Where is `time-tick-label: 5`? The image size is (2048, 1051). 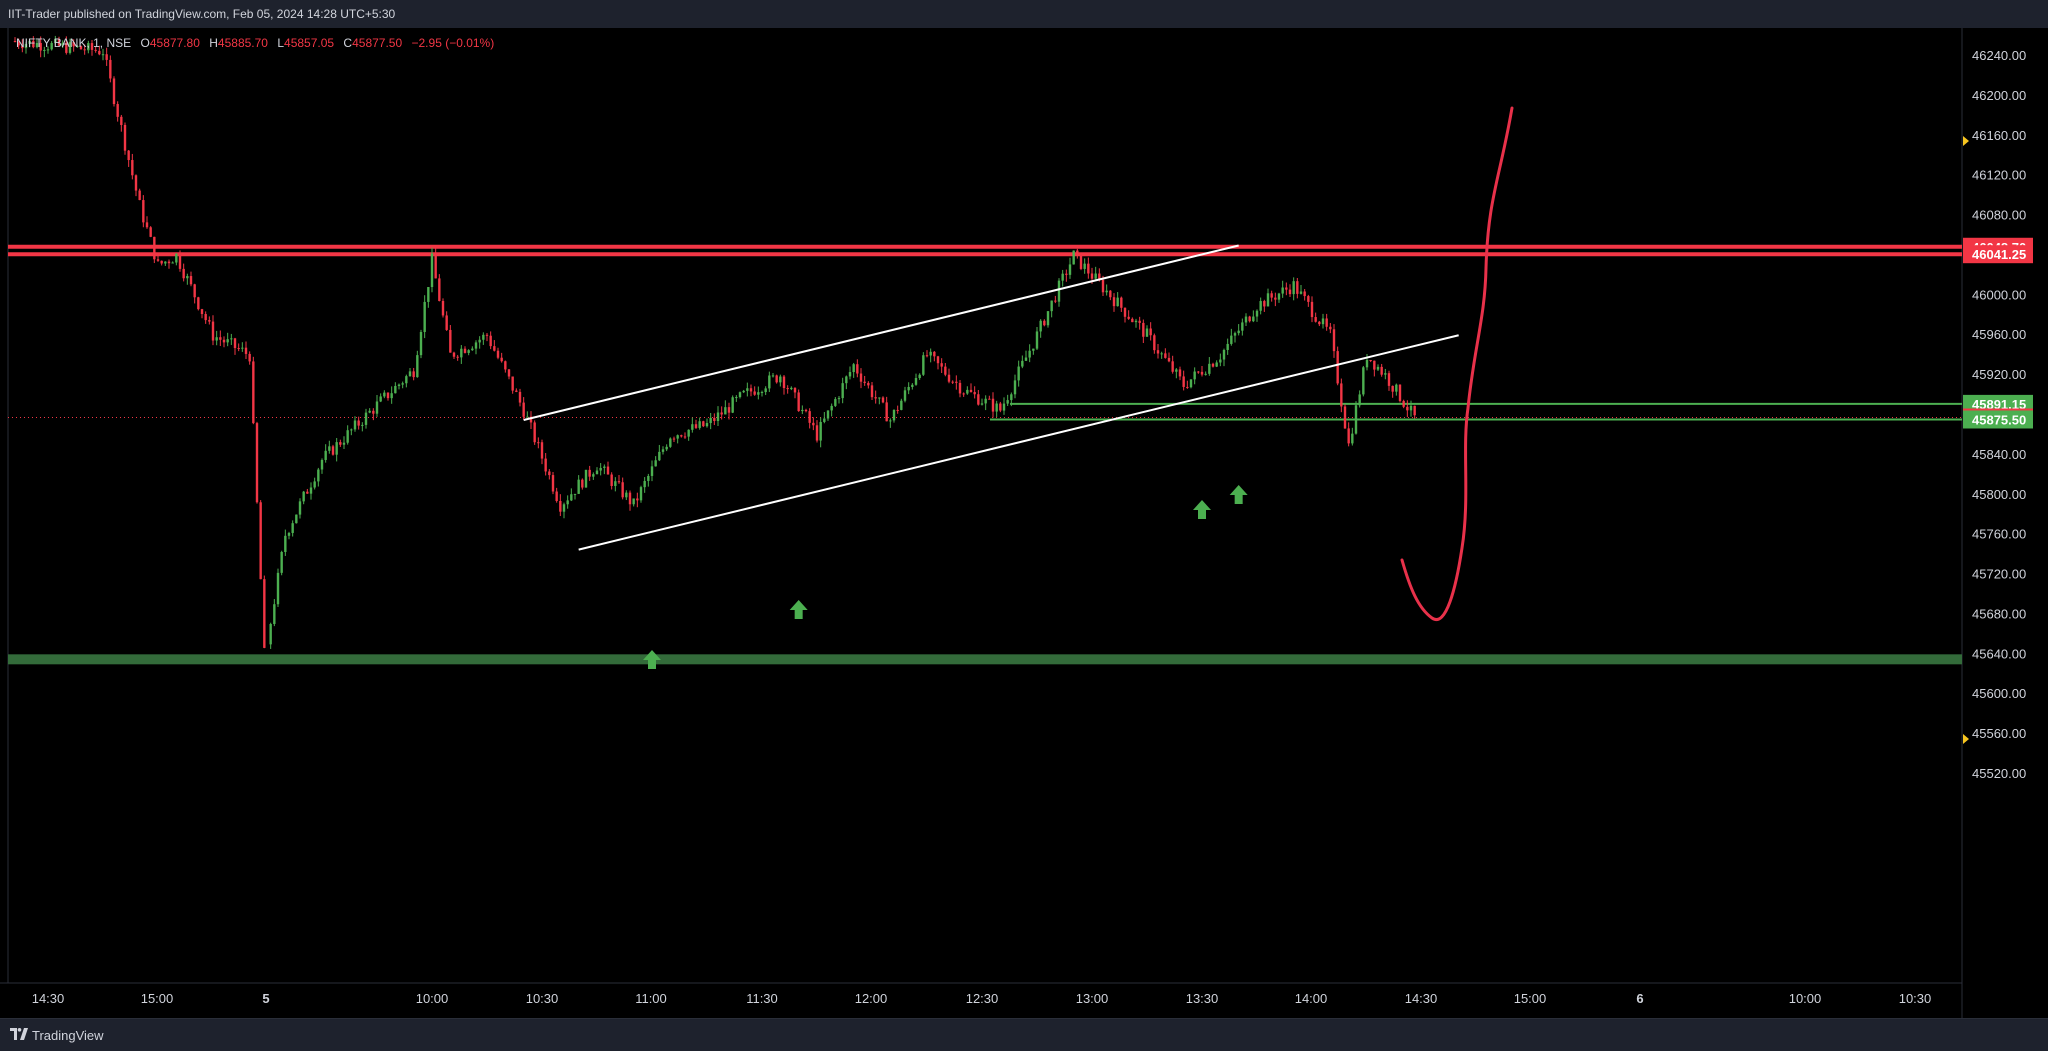
time-tick-label: 5 is located at coordinates (265, 998).